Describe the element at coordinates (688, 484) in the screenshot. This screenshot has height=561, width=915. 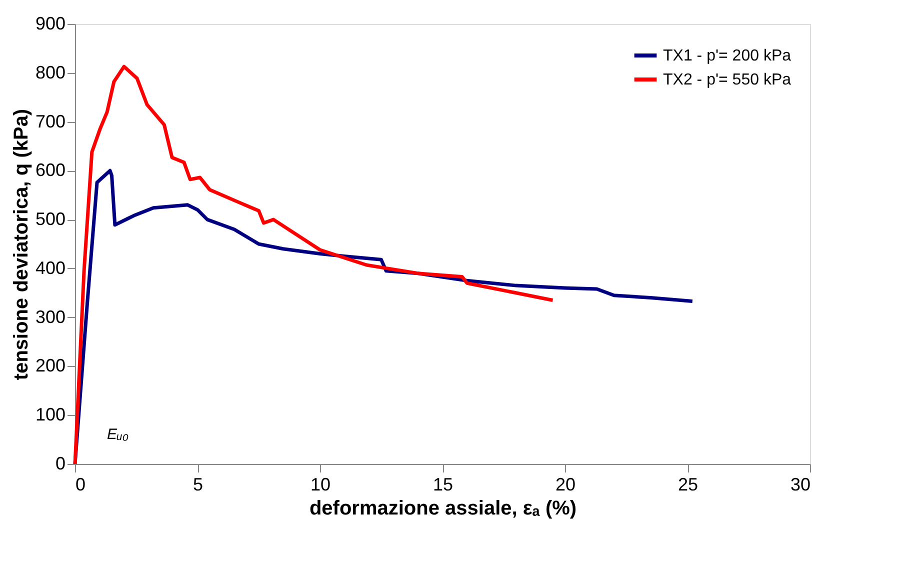
I see `x-tick-label: 25` at that location.